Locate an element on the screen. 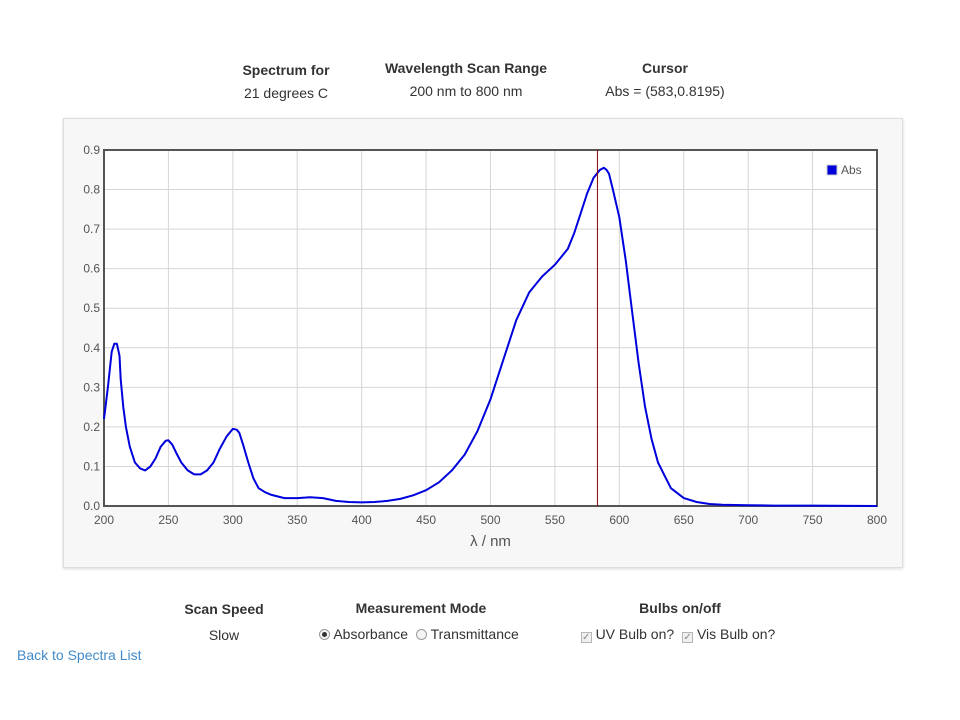  y-tick-label: 0.4 is located at coordinates (91, 348).